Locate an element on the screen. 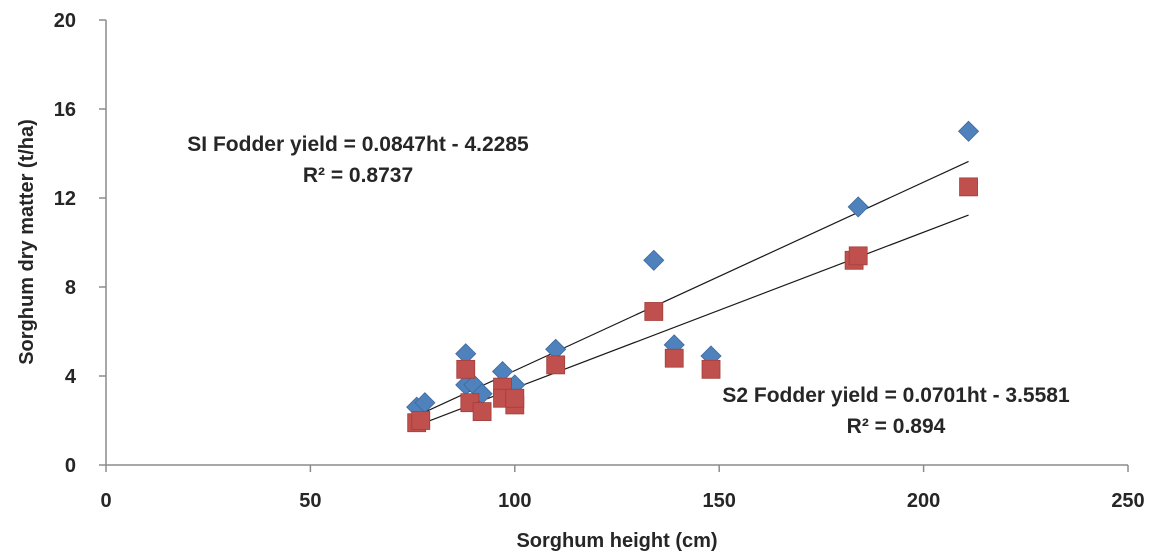  x-ticks: 0 50 100 150 200 250 is located at coordinates (622, 488).